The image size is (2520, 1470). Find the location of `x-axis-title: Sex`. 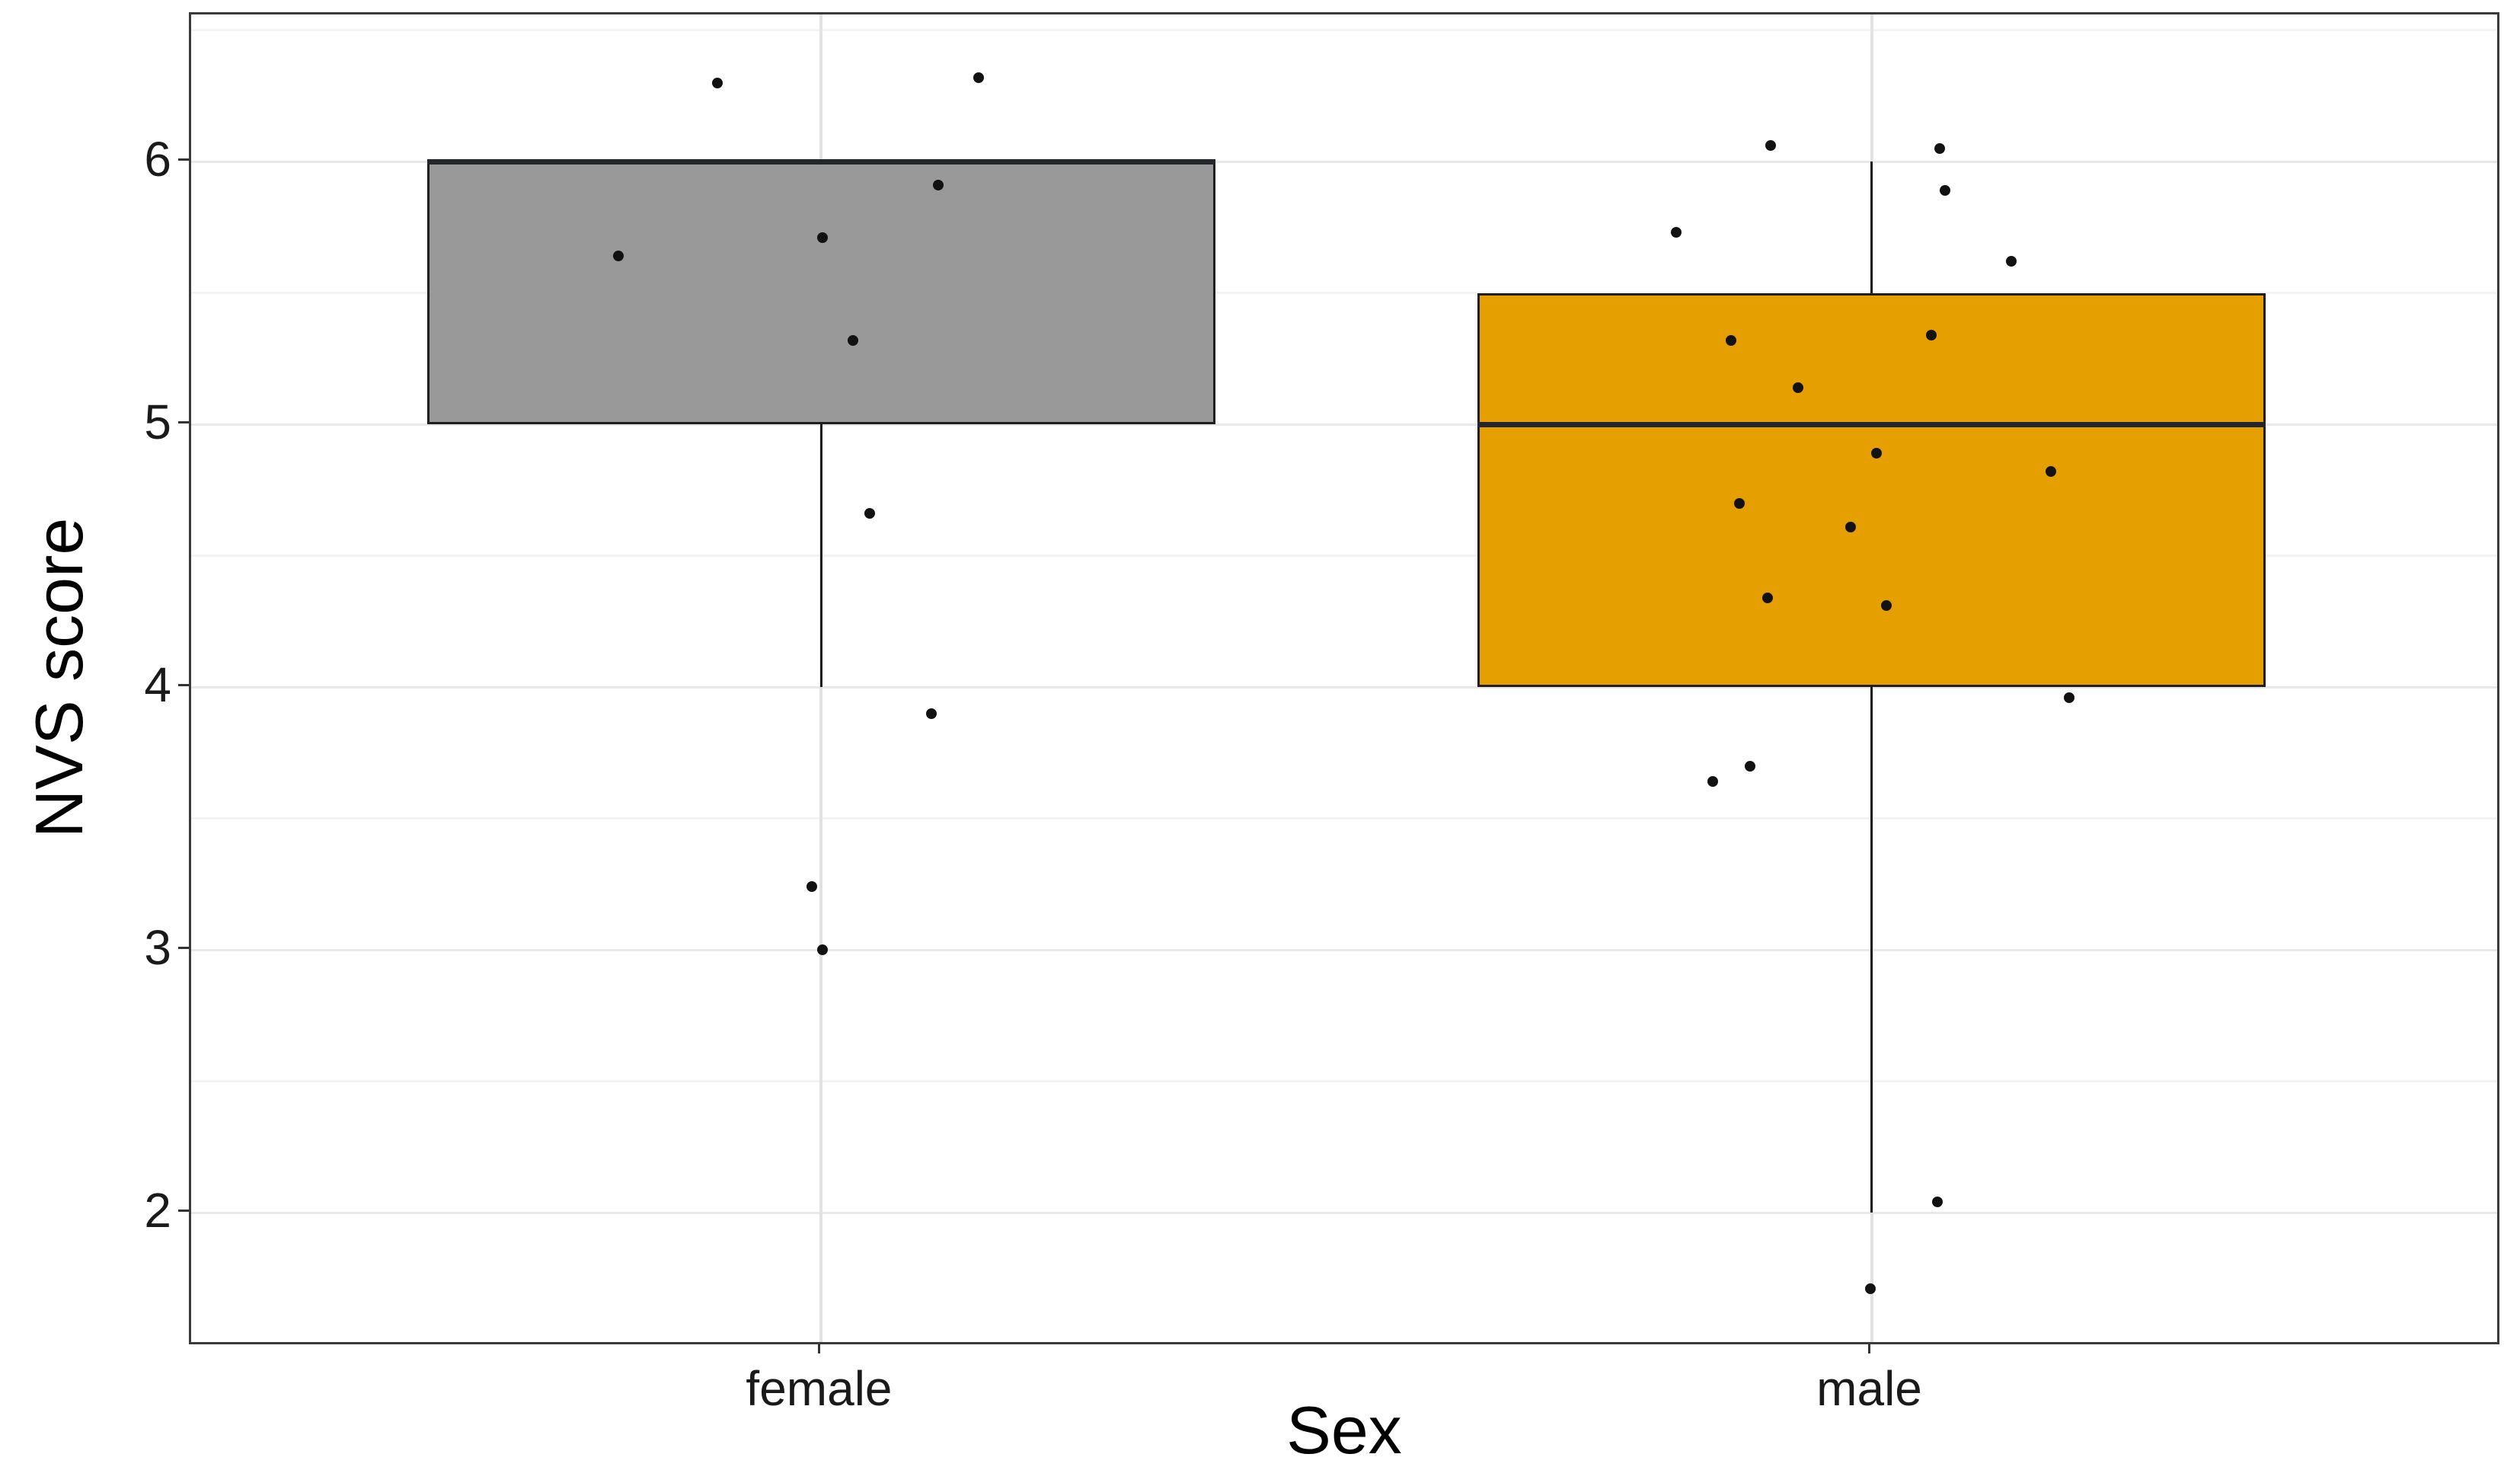

x-axis-title: Sex is located at coordinates (1344, 1430).